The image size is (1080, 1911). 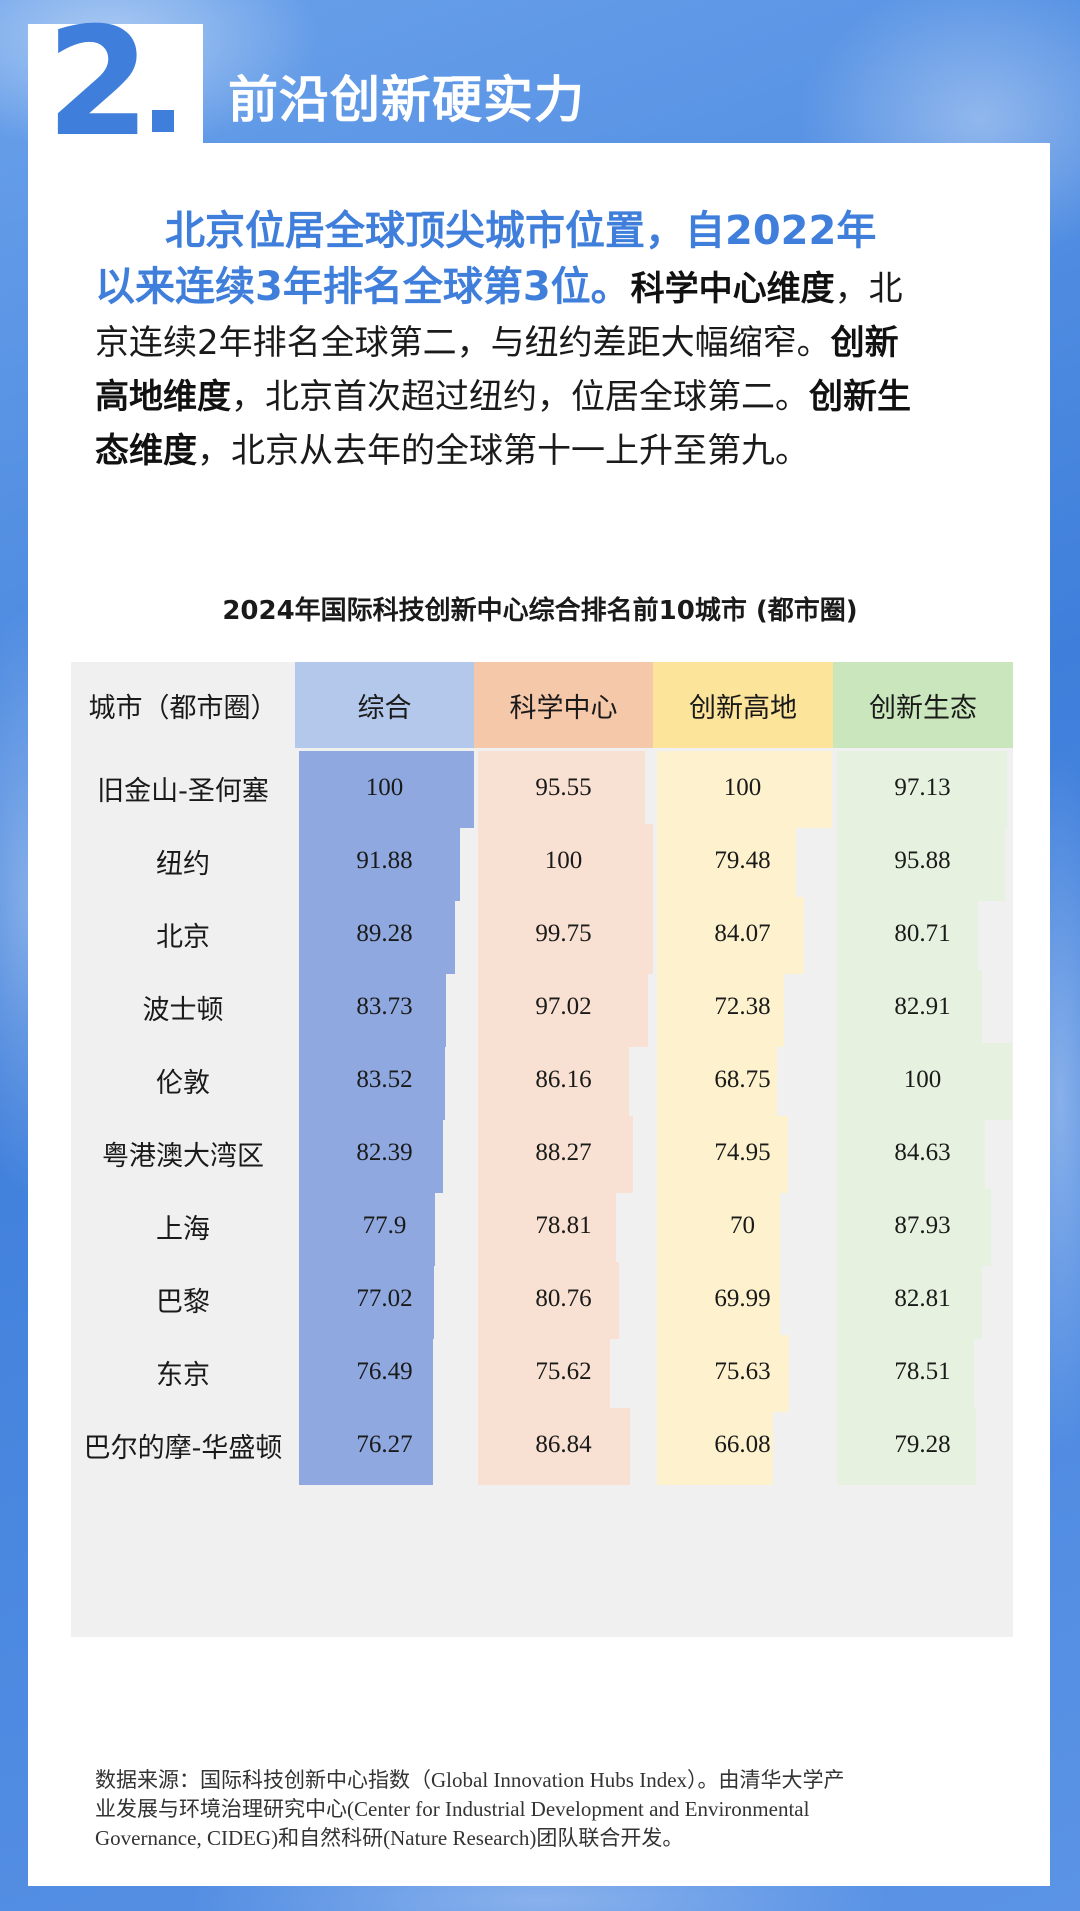 I want to click on science-center-value: 86.84, so click(x=563, y=1444).